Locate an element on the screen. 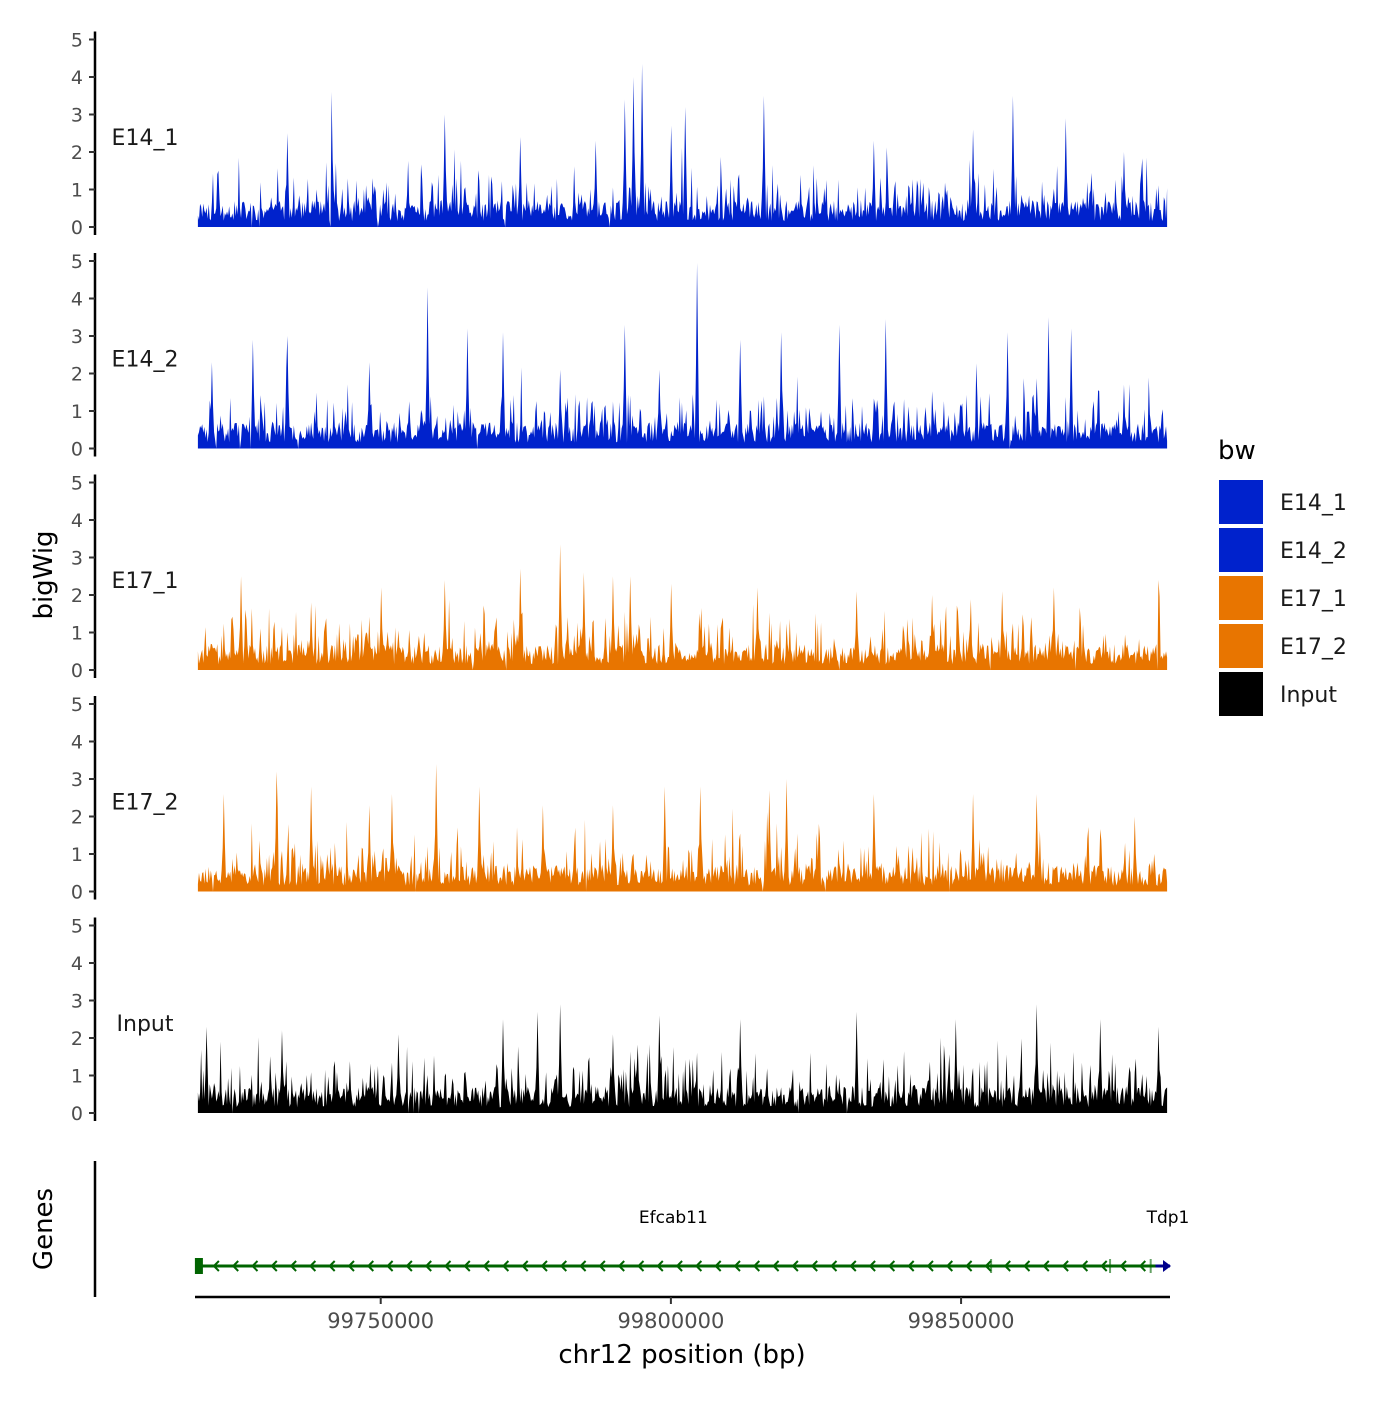 The height and width of the screenshot is (1405, 1400). x-tick-label: 99800000 is located at coordinates (670, 1321).